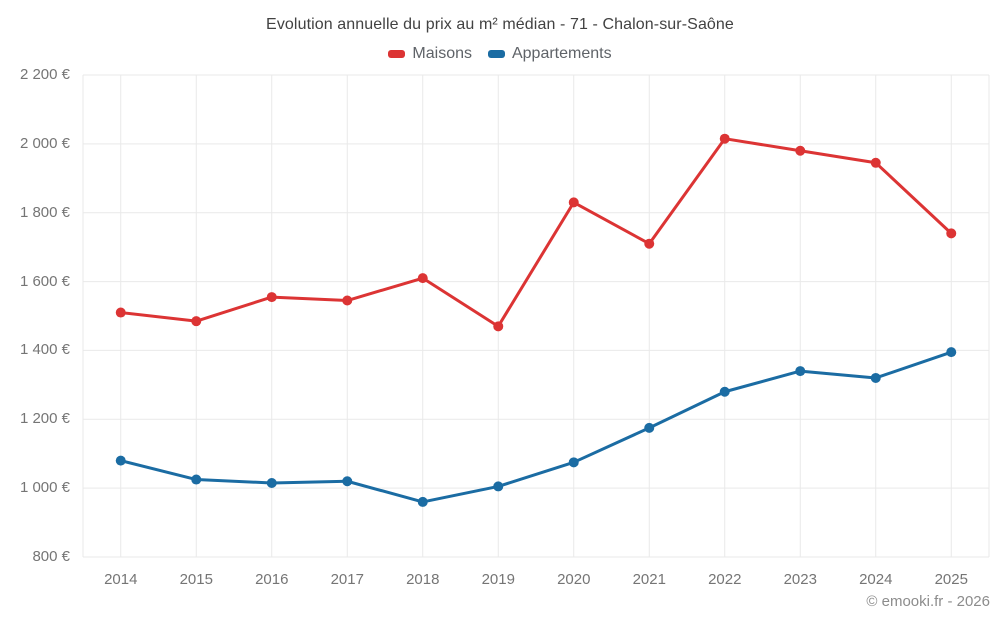 Image resolution: width=1000 pixels, height=625 pixels. I want to click on data-point-appartements-2015, so click(196, 479).